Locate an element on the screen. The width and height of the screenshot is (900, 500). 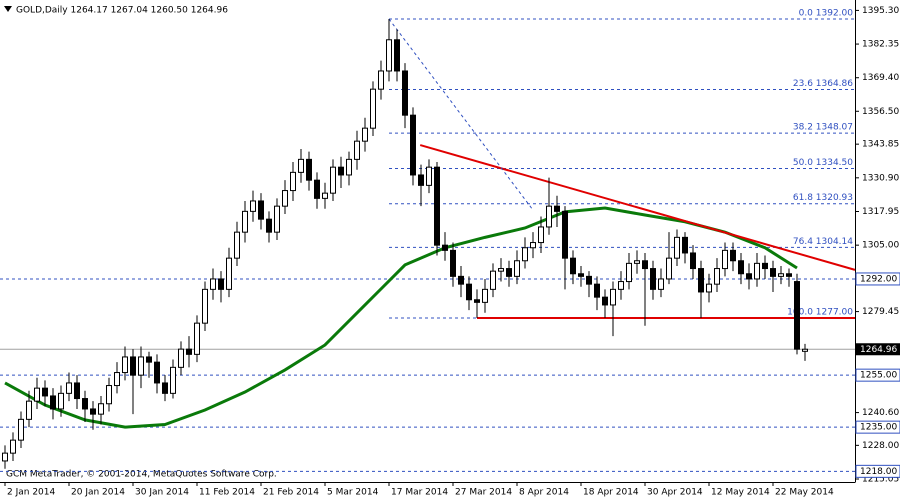
x-tick-label: 27 Mar 2014 is located at coordinates (483, 493).